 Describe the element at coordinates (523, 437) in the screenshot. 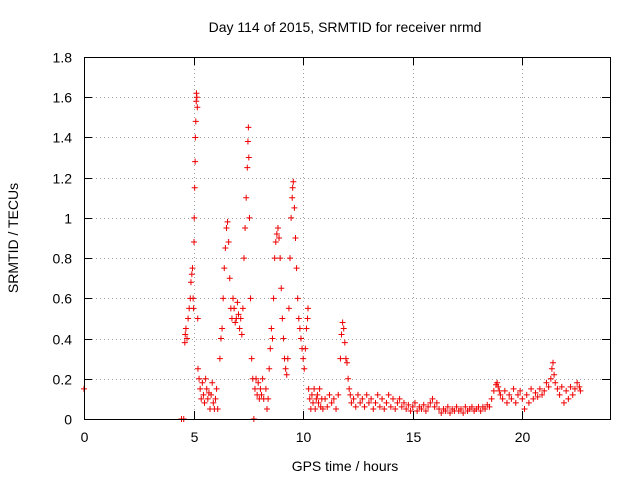

I see `x-tick-label: 20` at that location.